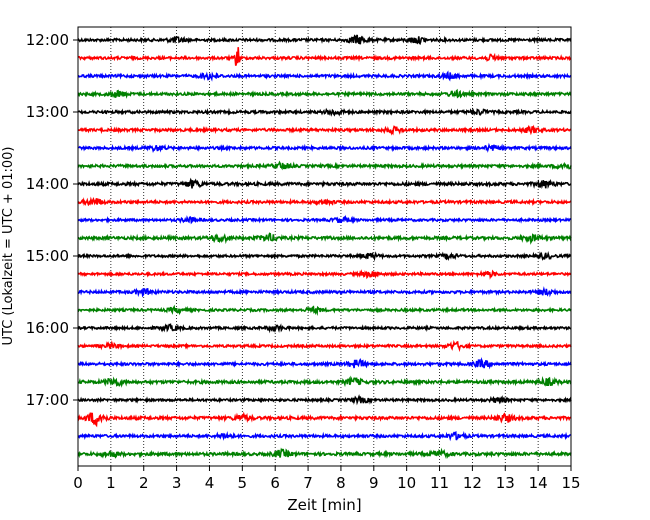  Describe the element at coordinates (52, 220) in the screenshot. I see `y-axis: 12:00 13:00 14:00 15:00 16:00 17:00` at that location.